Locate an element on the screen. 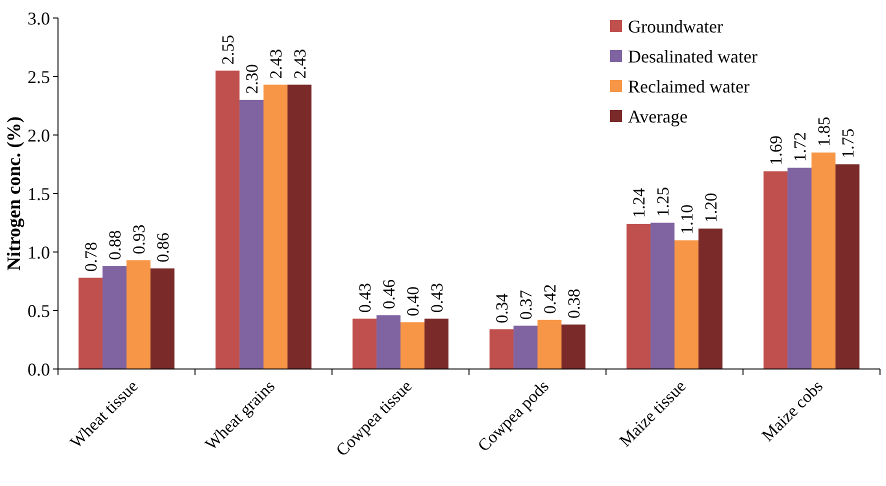  data-label: 0.42 is located at coordinates (550, 299).